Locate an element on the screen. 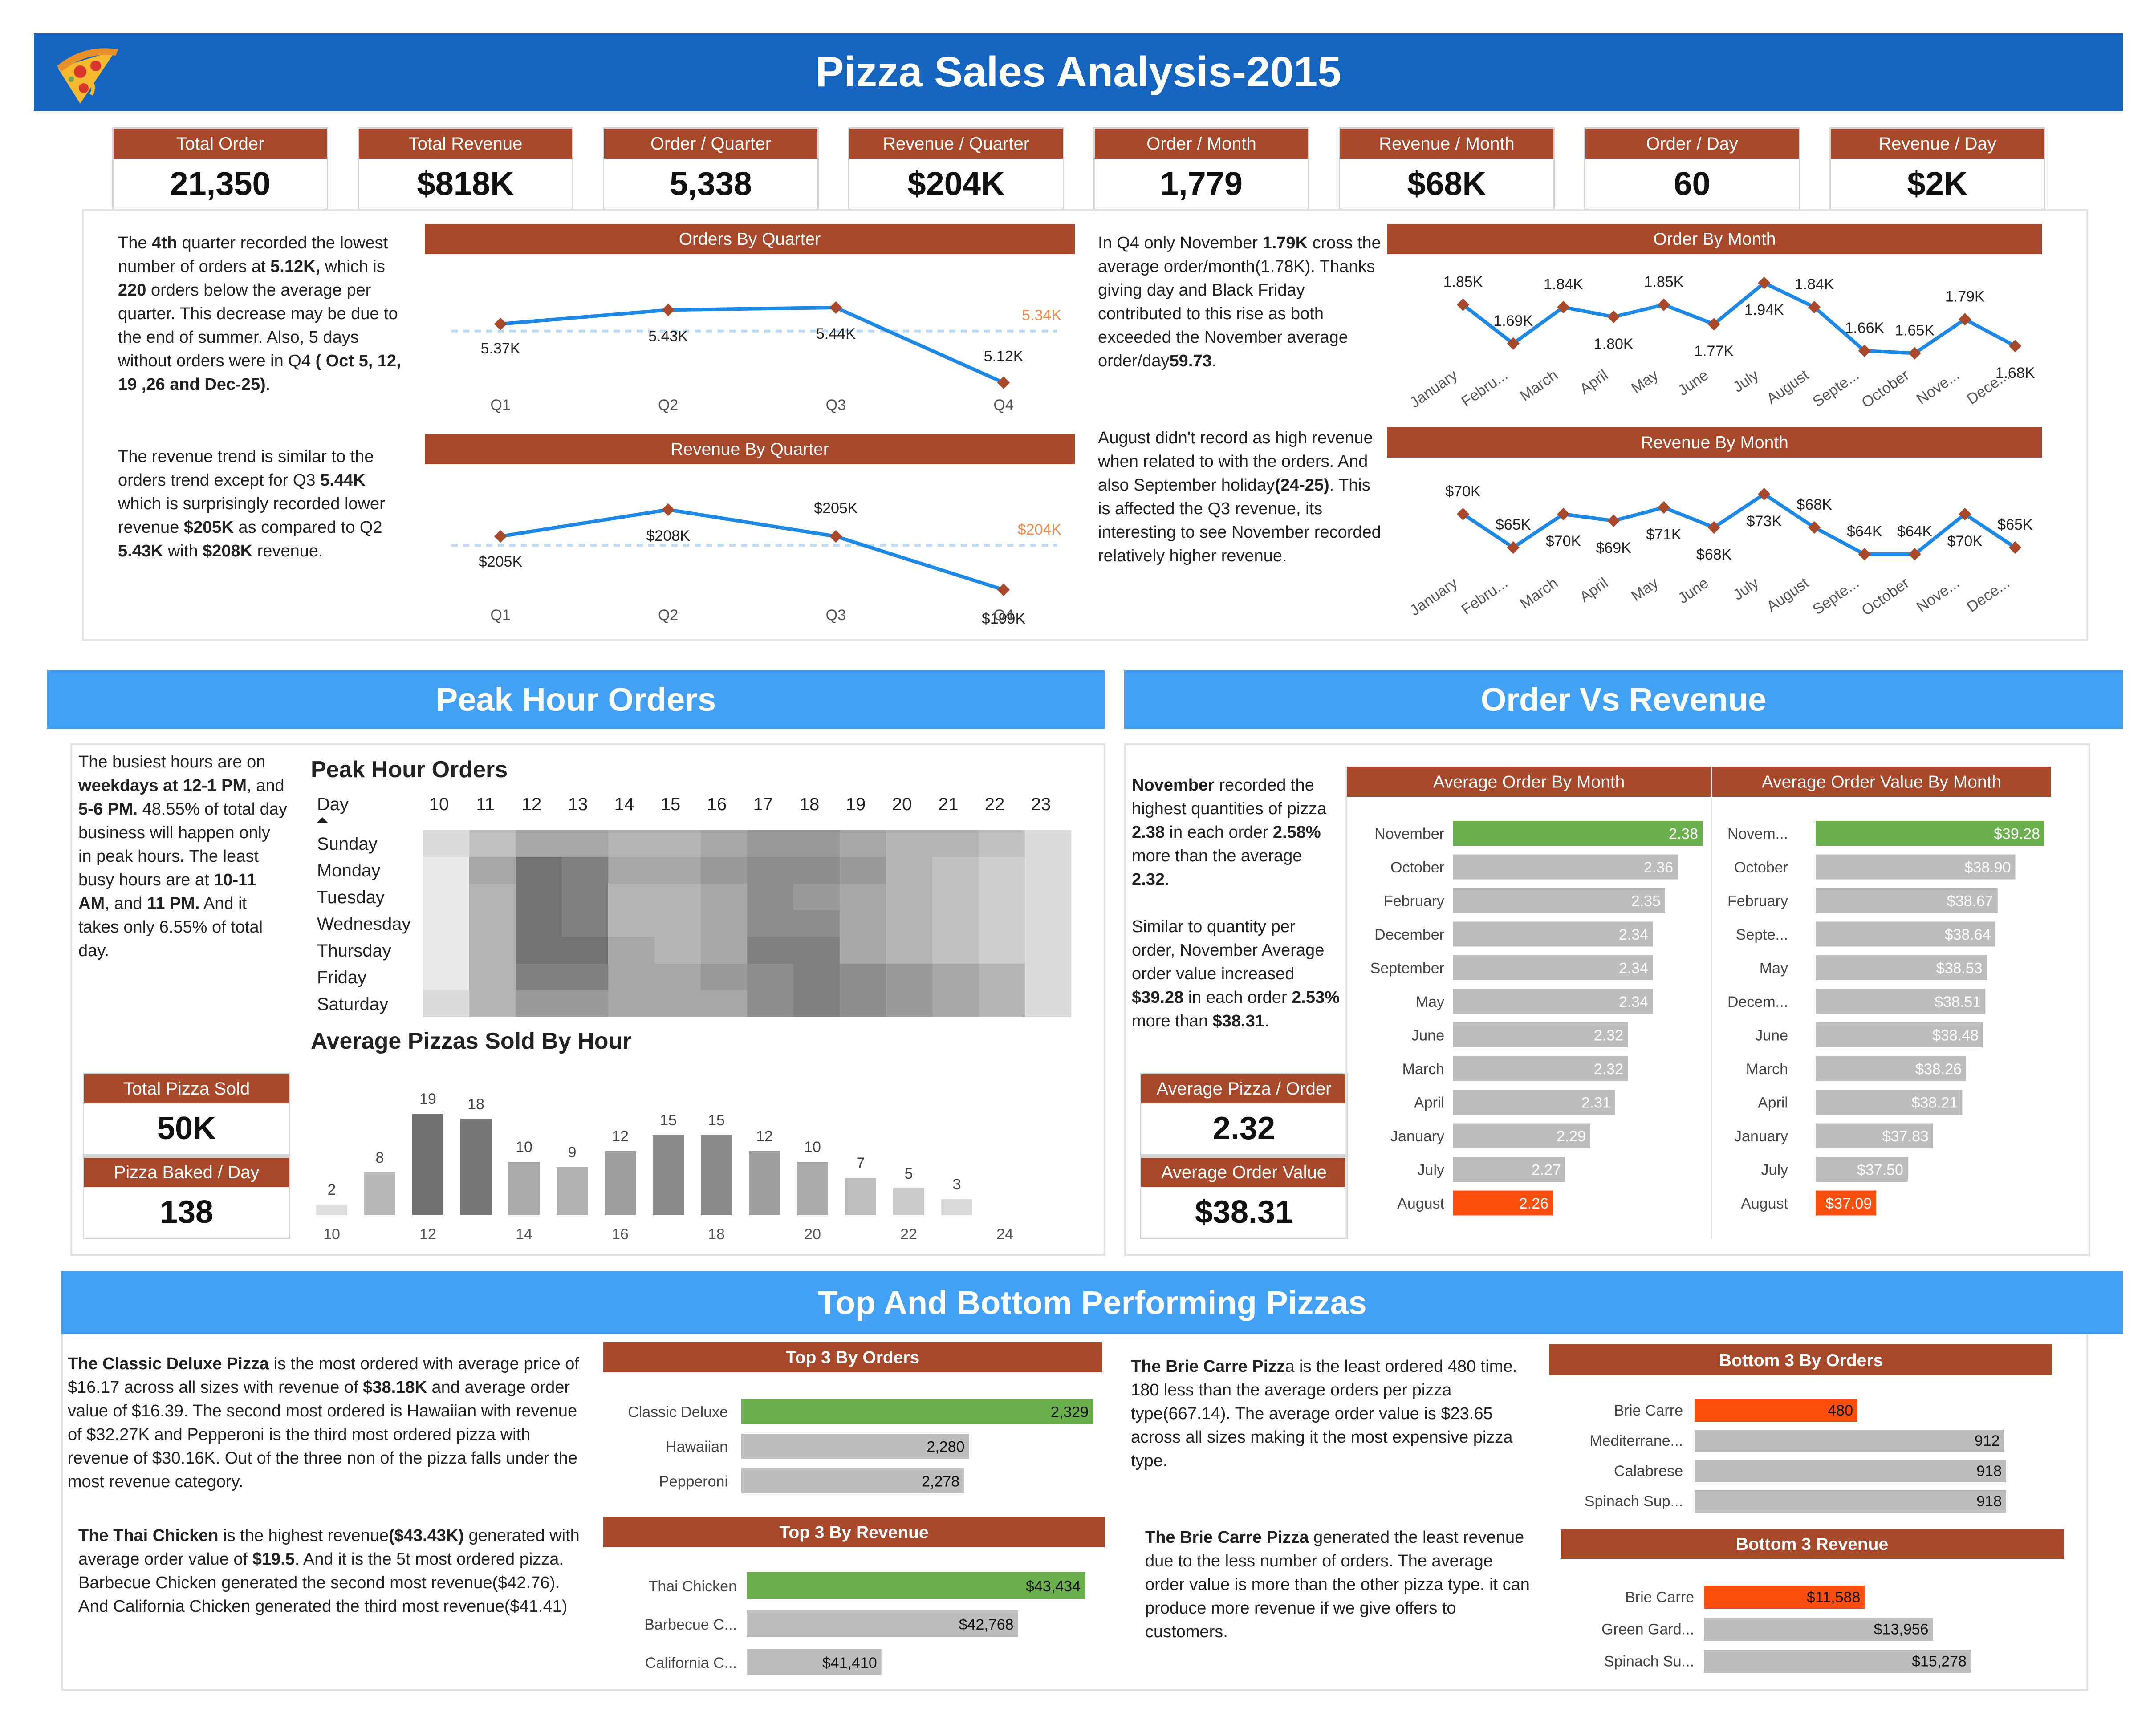 This screenshot has width=2154, height=1736. bar-value-label: 10 is located at coordinates (524, 1147).